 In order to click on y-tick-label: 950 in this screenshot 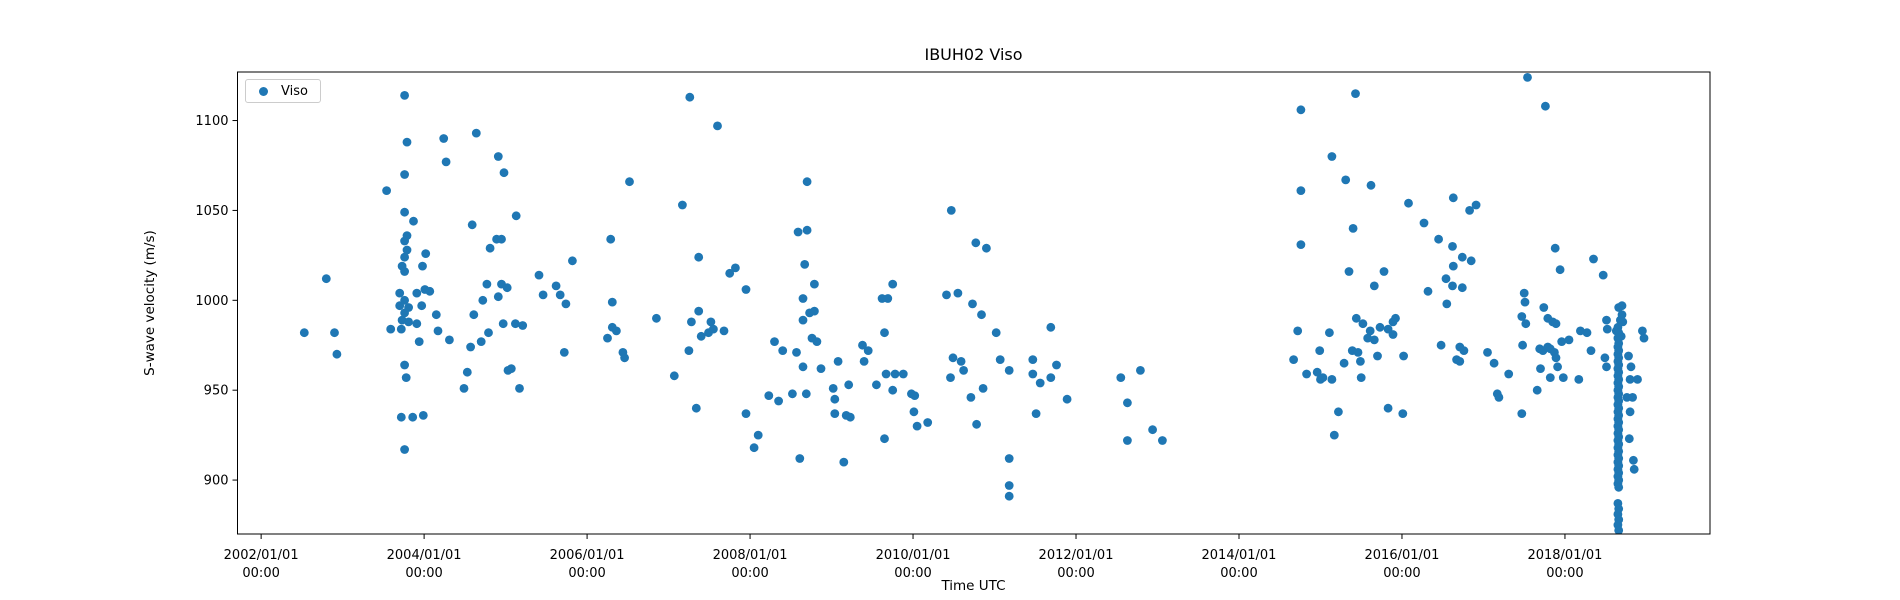, I will do `click(216, 391)`.